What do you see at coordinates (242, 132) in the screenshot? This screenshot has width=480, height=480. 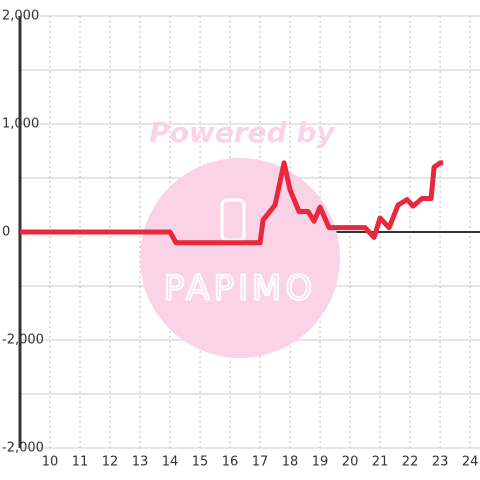 I see `watermark-top: Powered by` at bounding box center [242, 132].